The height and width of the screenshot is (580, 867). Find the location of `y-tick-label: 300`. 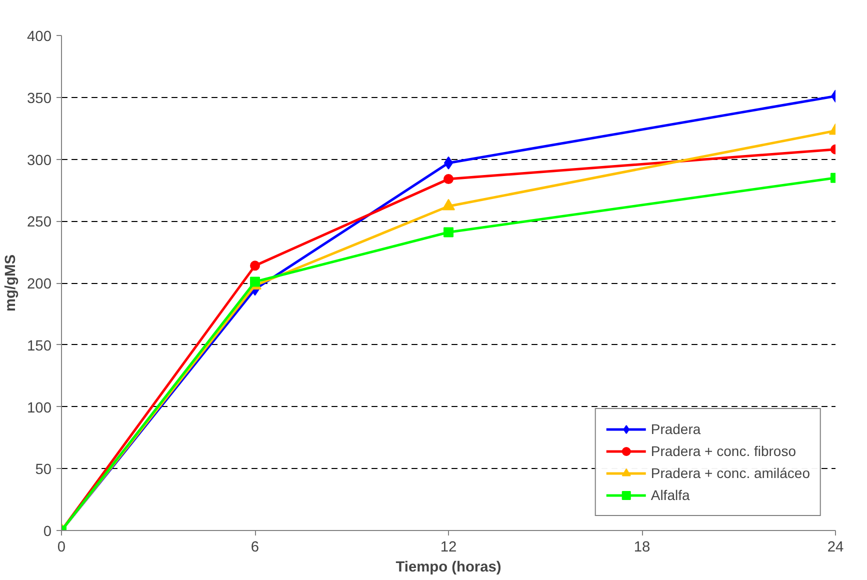

y-tick-label: 300 is located at coordinates (39, 160).